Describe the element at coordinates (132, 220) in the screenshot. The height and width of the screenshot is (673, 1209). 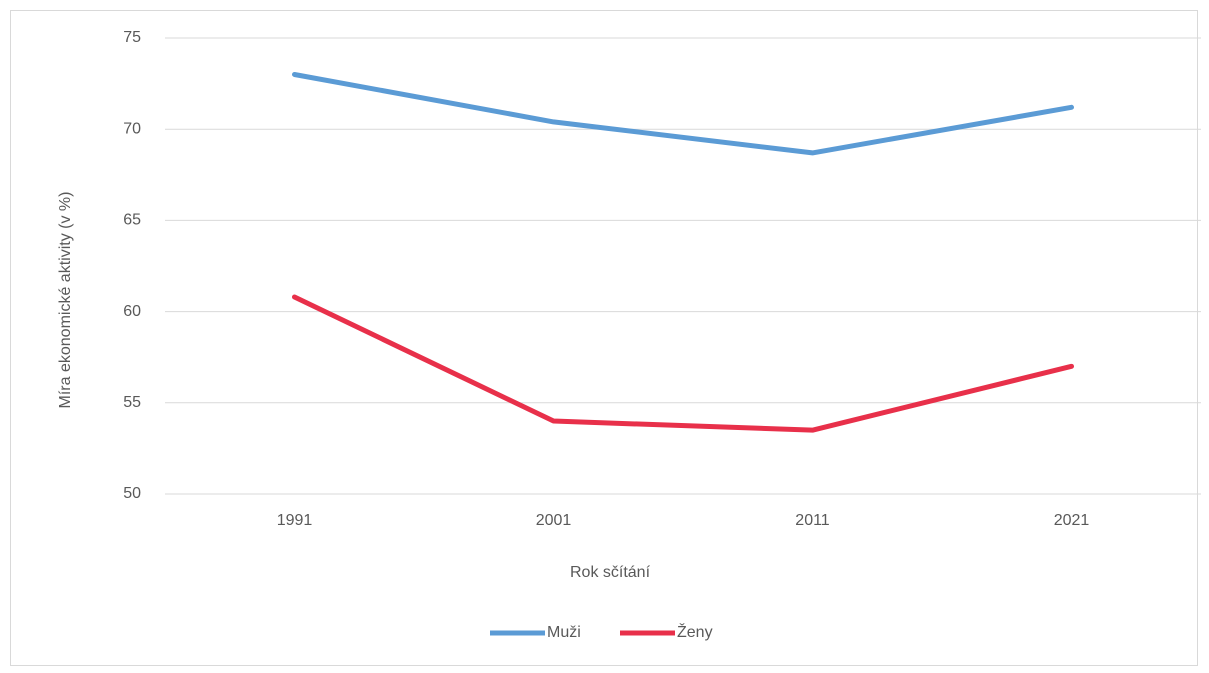
I see `y-tick-label: 65` at that location.